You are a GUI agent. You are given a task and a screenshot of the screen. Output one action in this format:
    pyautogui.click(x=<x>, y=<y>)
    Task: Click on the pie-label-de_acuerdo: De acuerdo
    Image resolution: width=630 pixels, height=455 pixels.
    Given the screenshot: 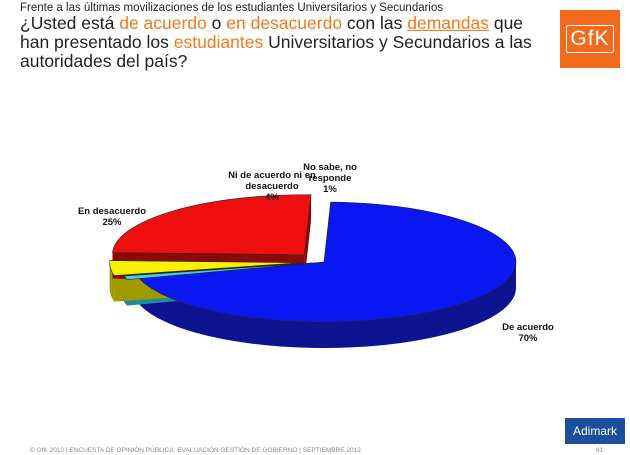 What is the action you would take?
    pyautogui.click(x=528, y=327)
    